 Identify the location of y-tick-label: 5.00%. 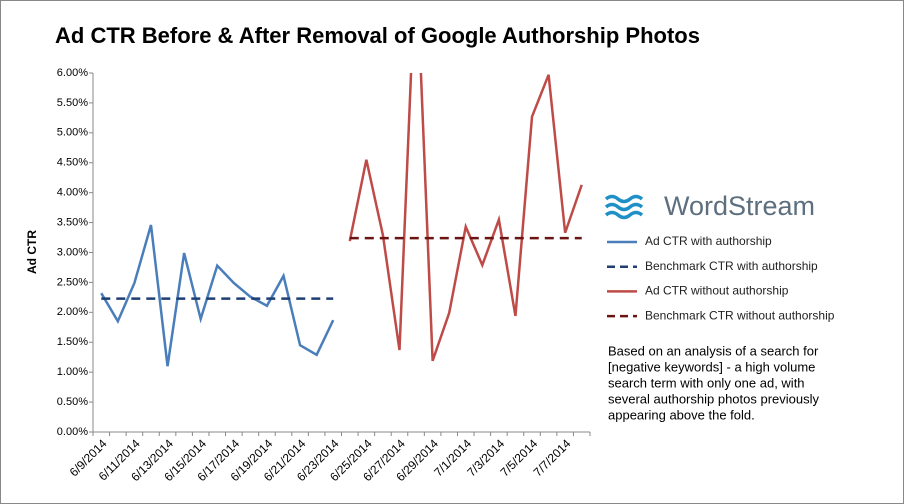
(72, 133).